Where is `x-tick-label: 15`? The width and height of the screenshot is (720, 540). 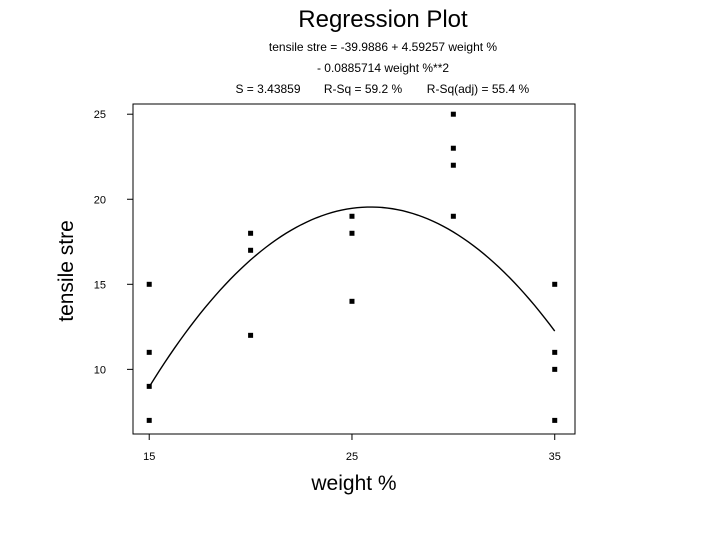 x-tick-label: 15 is located at coordinates (149, 457).